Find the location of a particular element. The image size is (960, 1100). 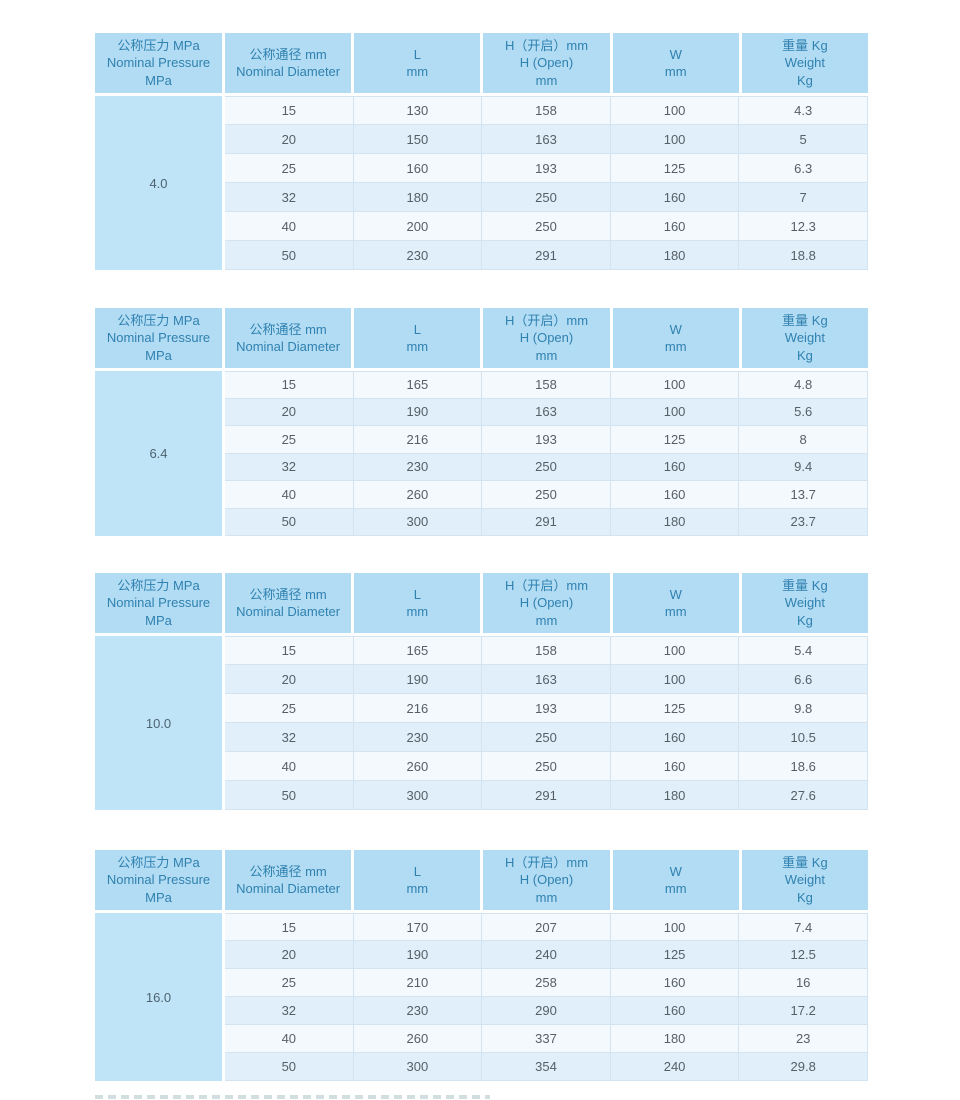

column-header-line: H (Open) is located at coordinates (546, 603).